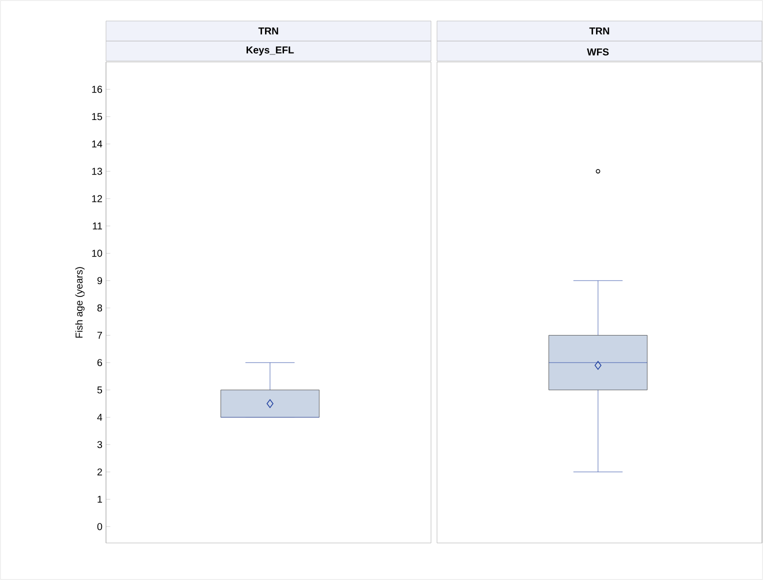  Describe the element at coordinates (97, 144) in the screenshot. I see `y-tick-label: 14` at that location.